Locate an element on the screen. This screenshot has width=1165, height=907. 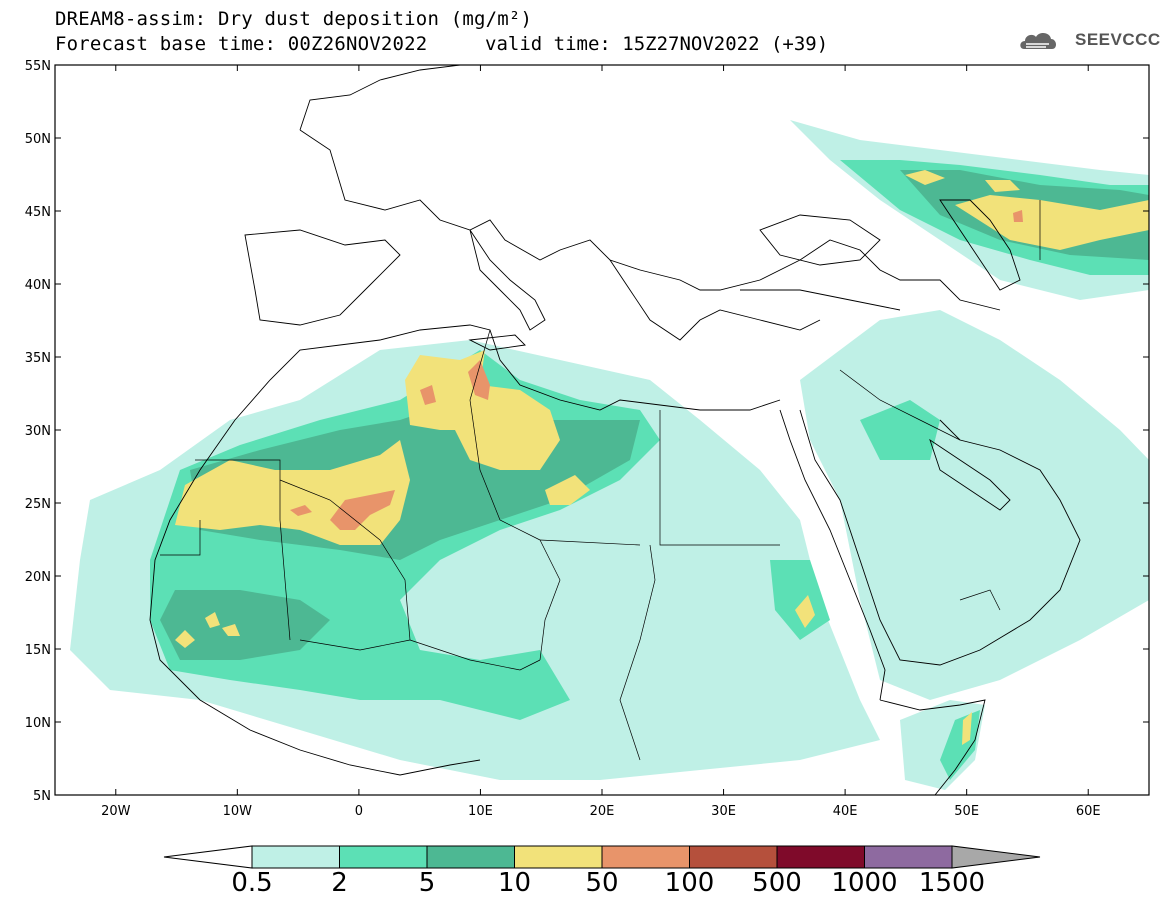
lat-label: 5N is located at coordinates (42, 796).